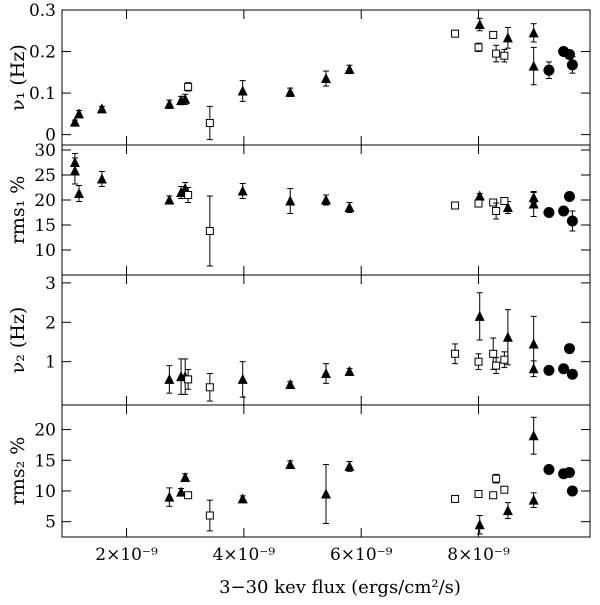  I want to click on x-tick-label: 8×10⁻⁹, so click(478, 555).